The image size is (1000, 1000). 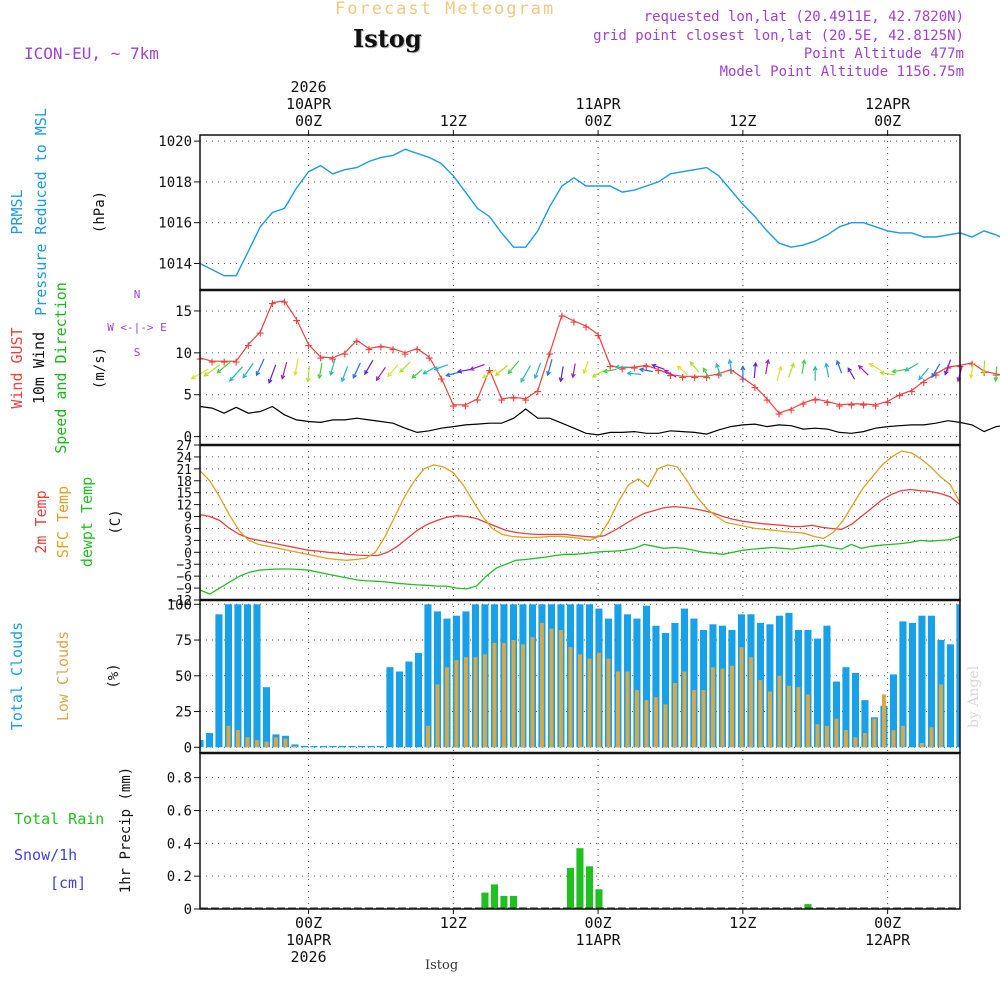 What do you see at coordinates (188, 910) in the screenshot?
I see `y-tick-label: 0` at bounding box center [188, 910].